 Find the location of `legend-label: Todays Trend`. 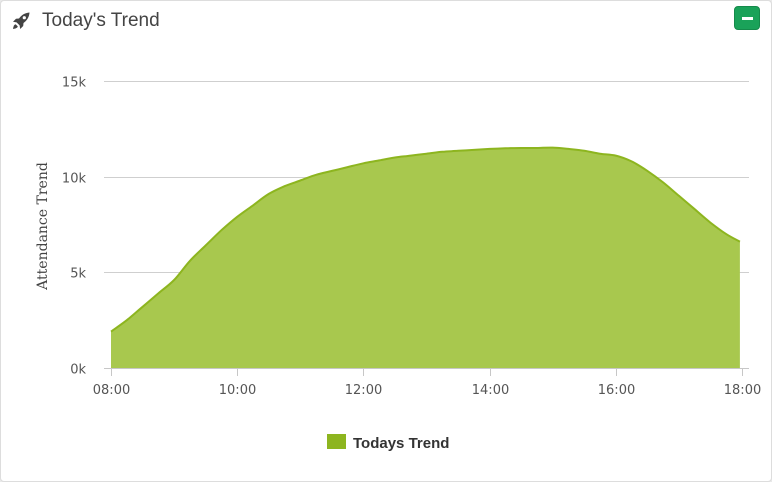

legend-label: Todays Trend is located at coordinates (401, 443).